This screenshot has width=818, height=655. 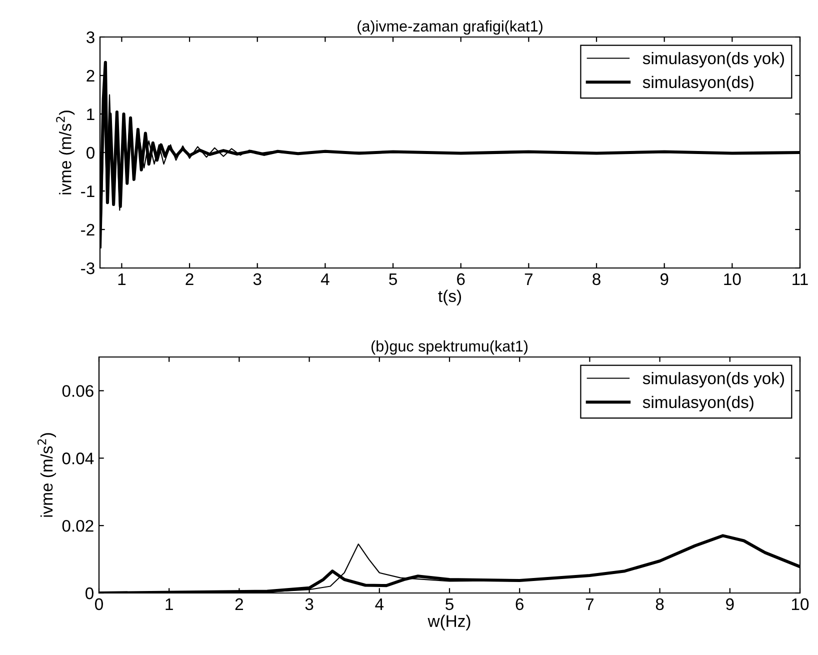 I want to click on x-tick-label: 0, so click(x=99, y=604).